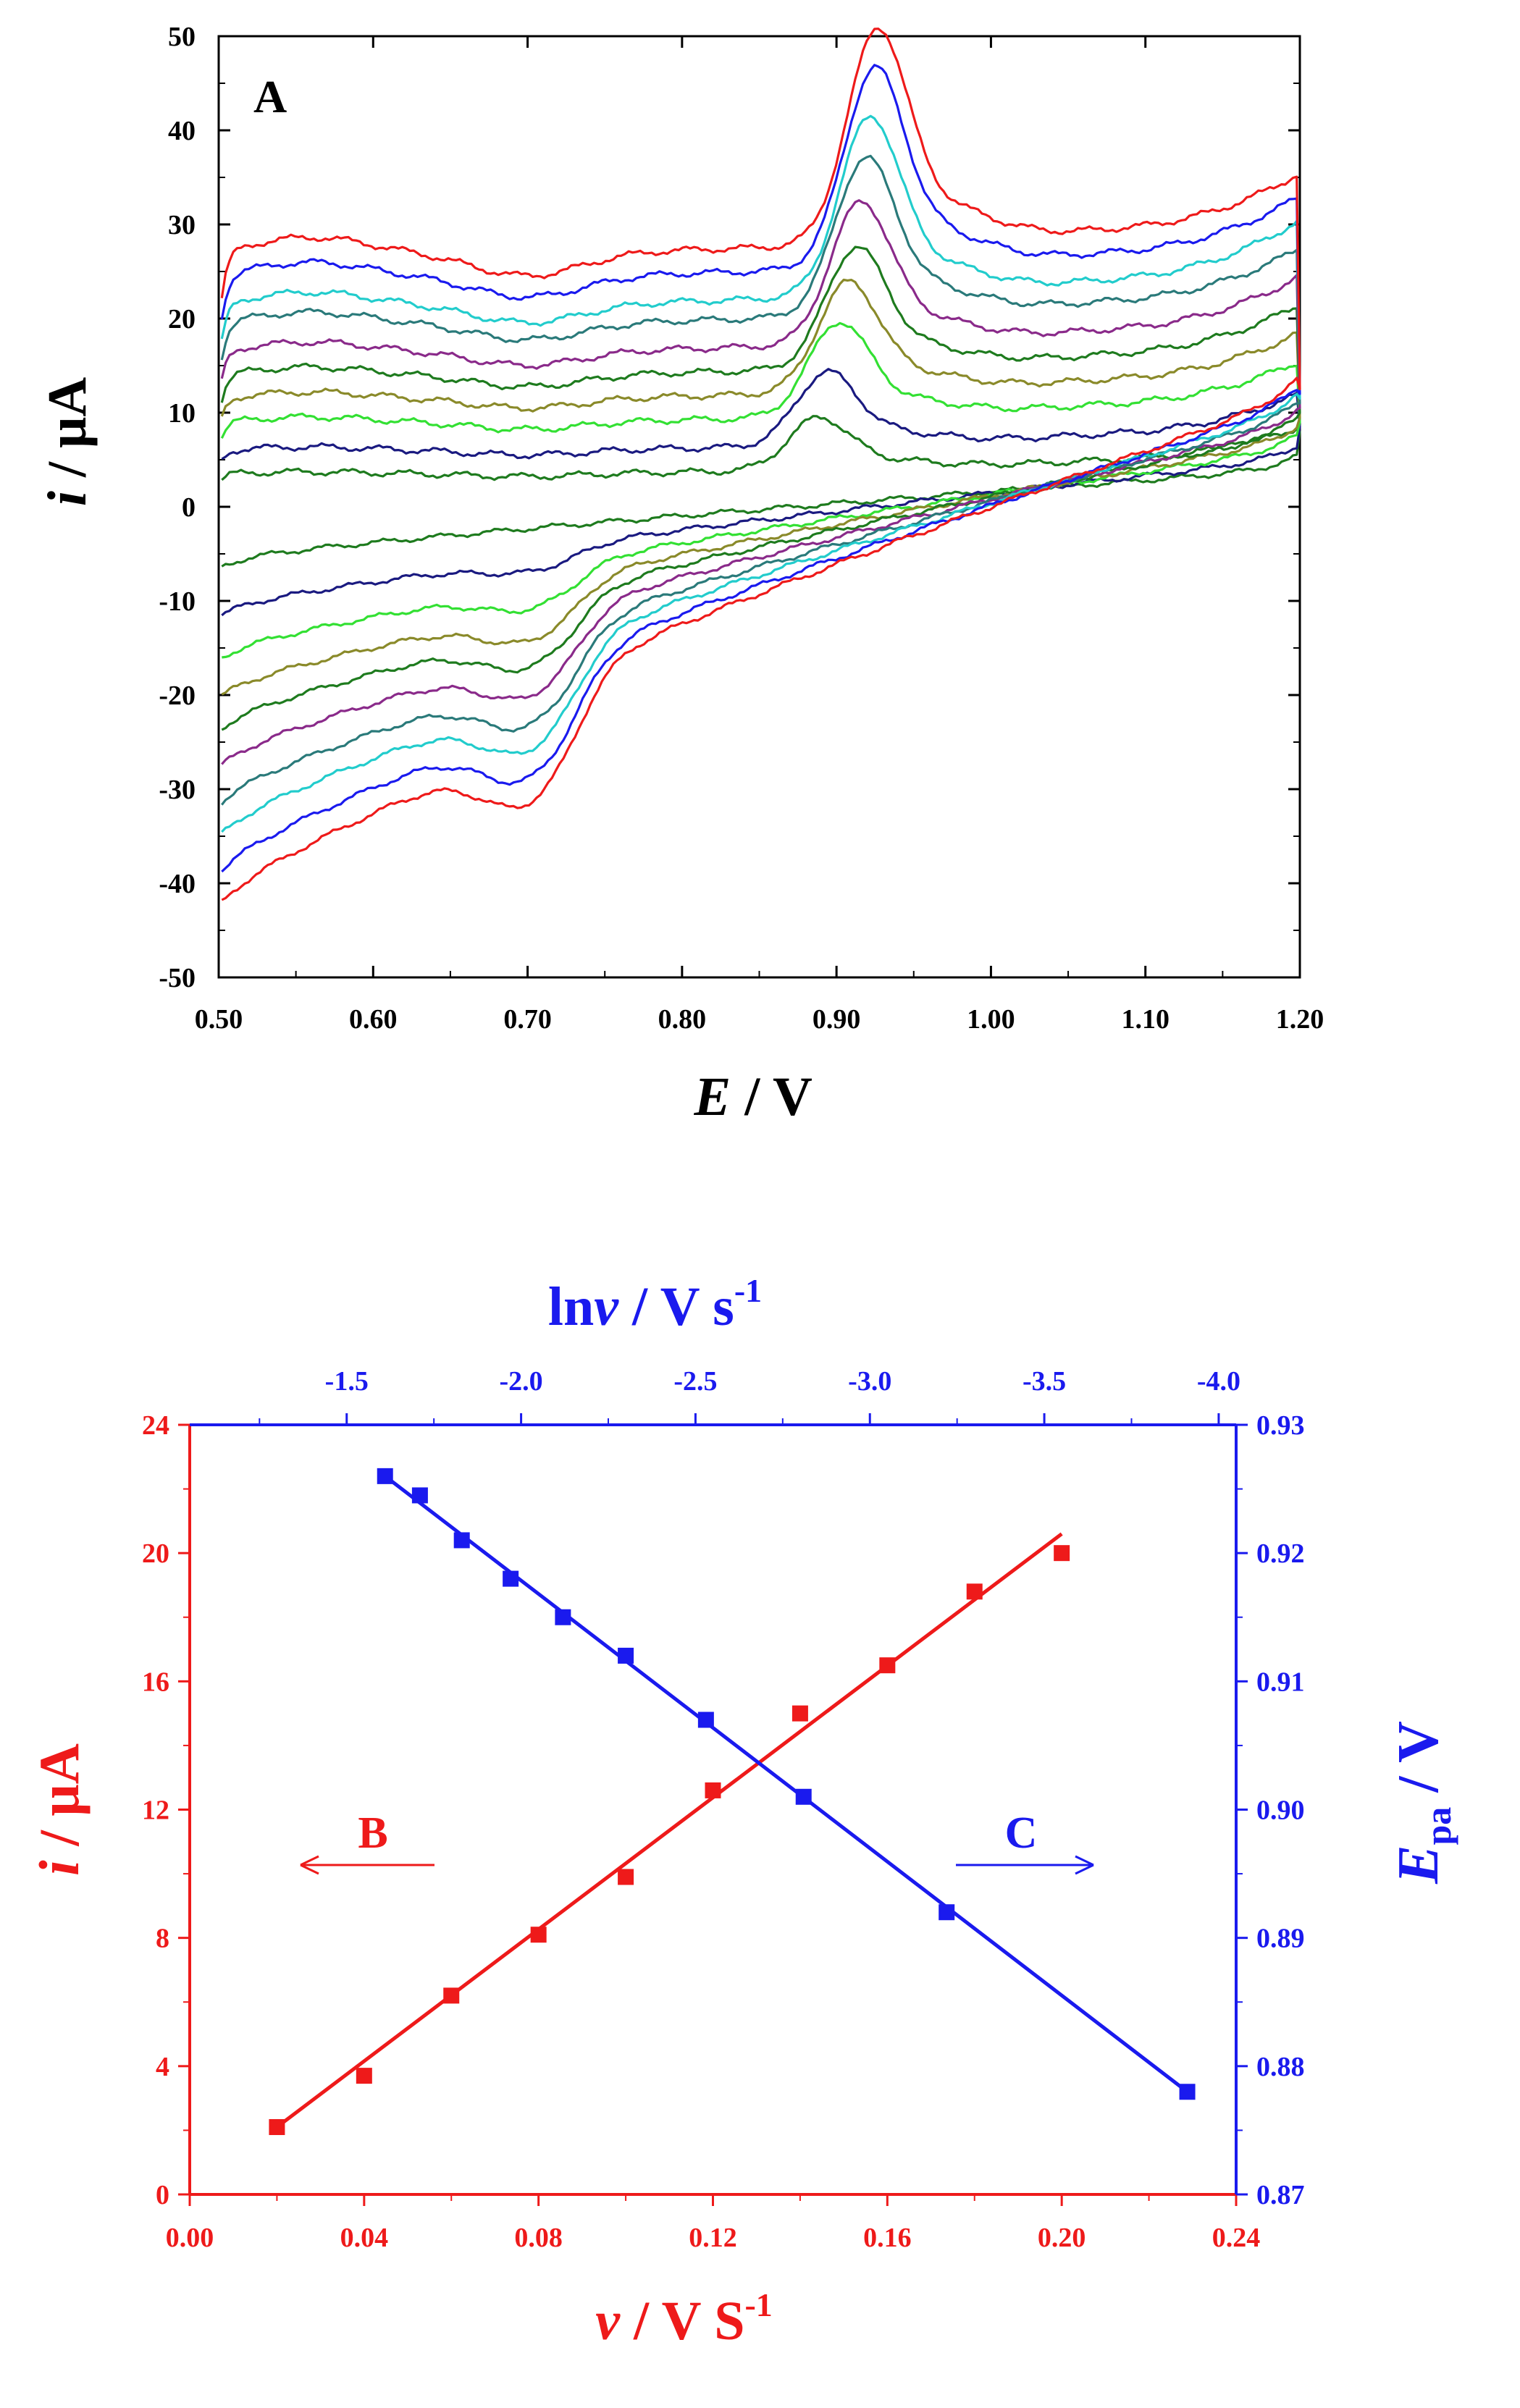  What do you see at coordinates (190, 2238) in the screenshot?
I see `x-tick-label-b: 0.00` at bounding box center [190, 2238].